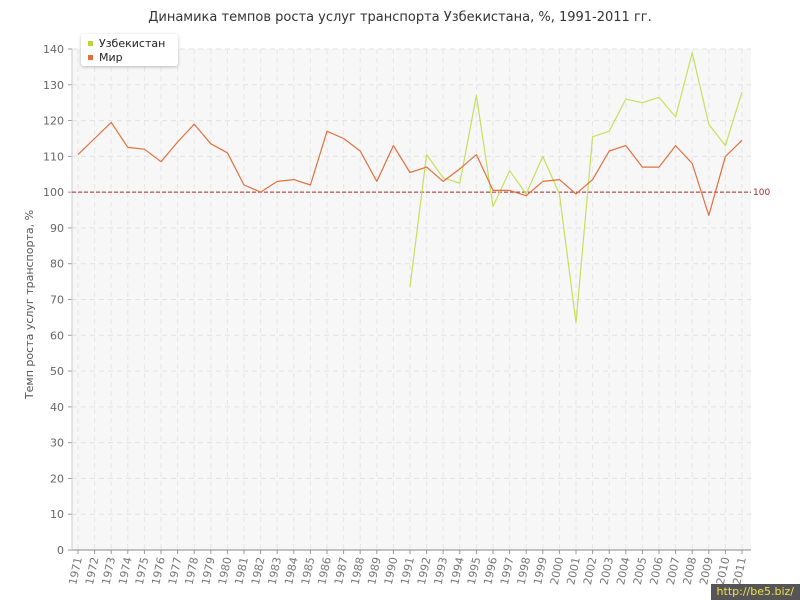 The image size is (800, 600). What do you see at coordinates (111, 57) in the screenshot?
I see `legend-label: Мир` at bounding box center [111, 57].